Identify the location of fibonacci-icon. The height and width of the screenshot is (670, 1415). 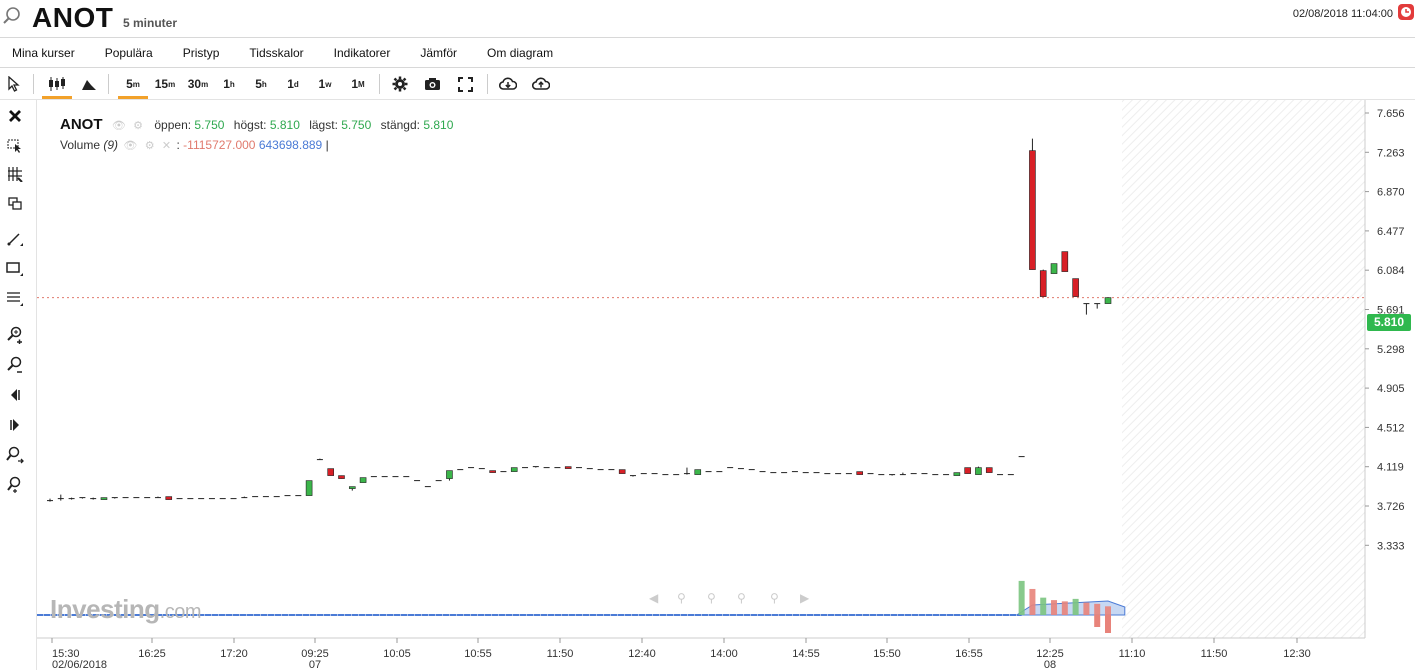
(15, 299).